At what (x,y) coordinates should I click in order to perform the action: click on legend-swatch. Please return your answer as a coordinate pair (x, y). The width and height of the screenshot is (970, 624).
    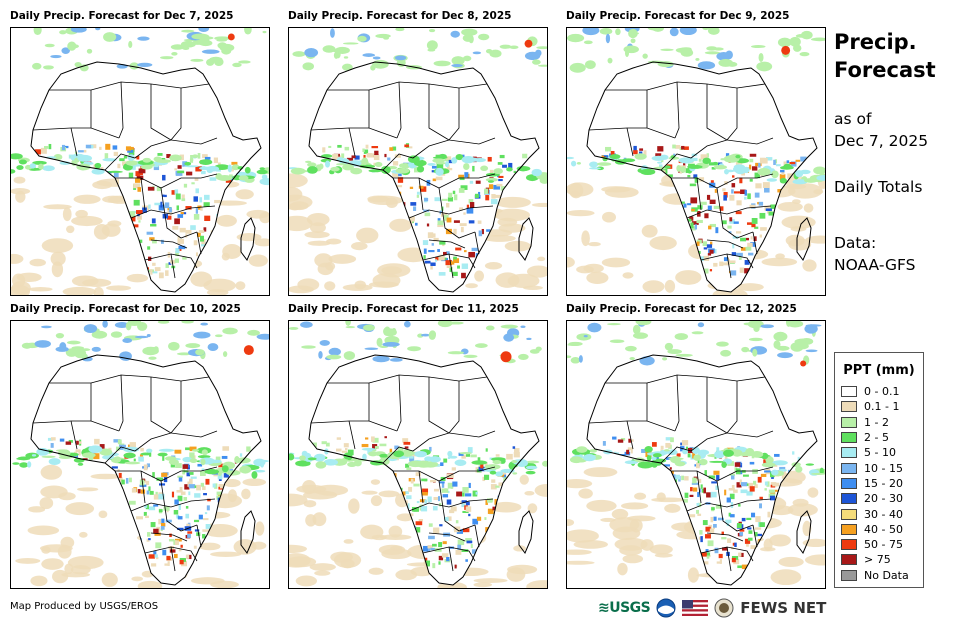
    Looking at the image, I should click on (849, 438).